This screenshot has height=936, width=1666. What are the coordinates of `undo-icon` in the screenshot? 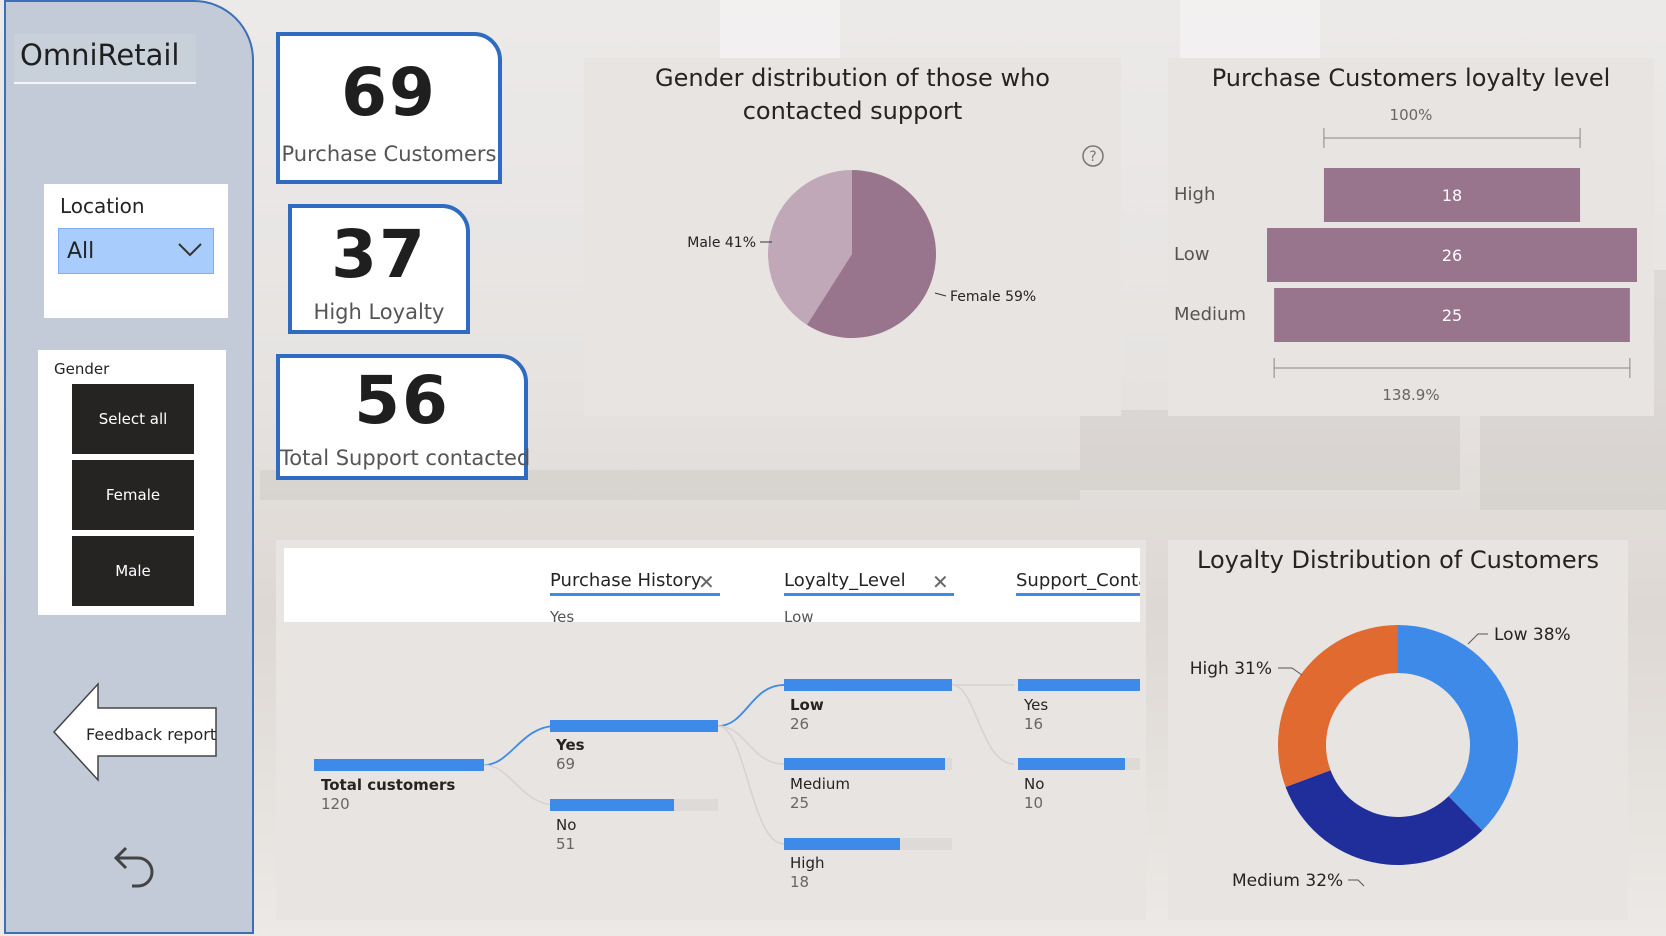 It's located at (134, 866).